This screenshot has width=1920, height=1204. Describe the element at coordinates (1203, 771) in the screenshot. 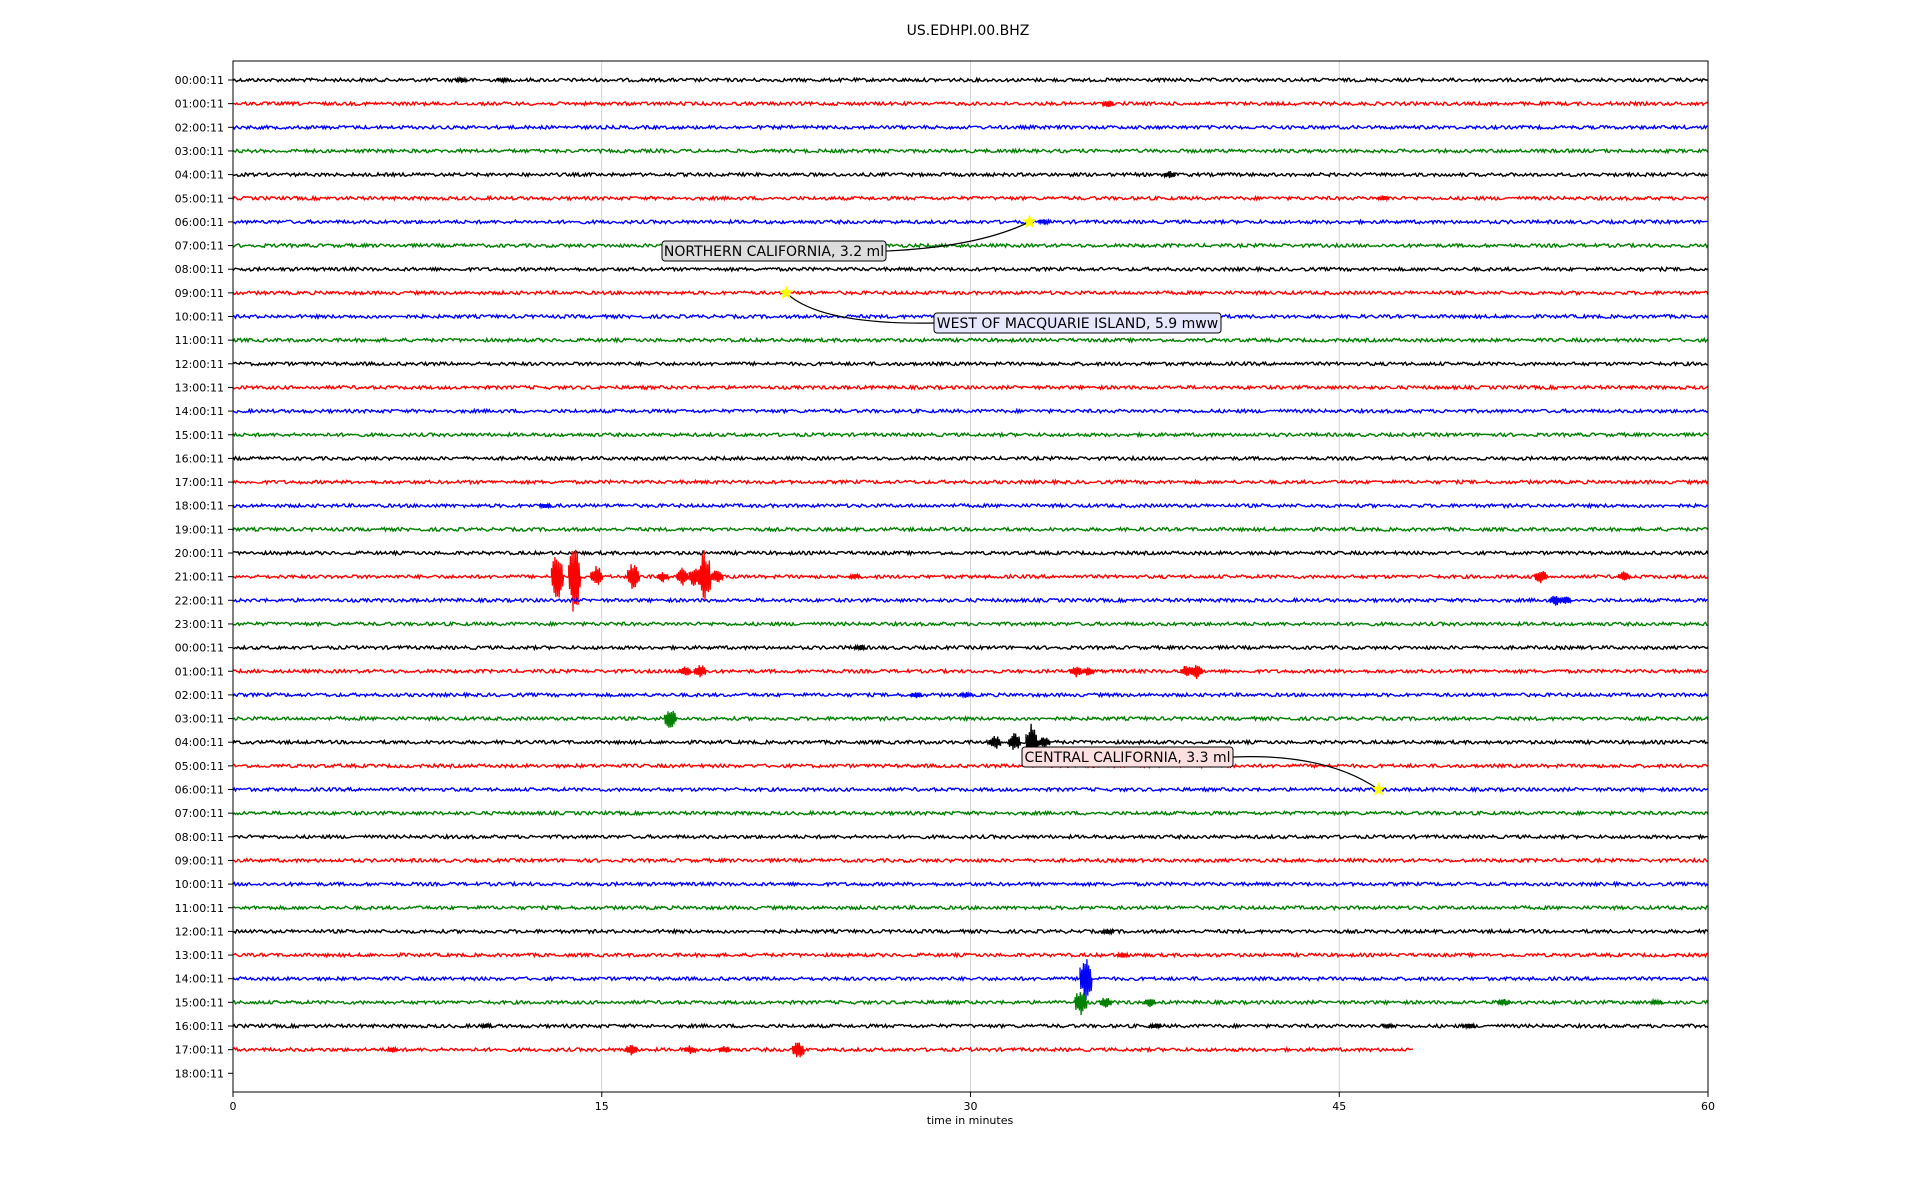

I see `event-annotation: CENTRAL CALIFORNIA, 3.3 ml` at that location.